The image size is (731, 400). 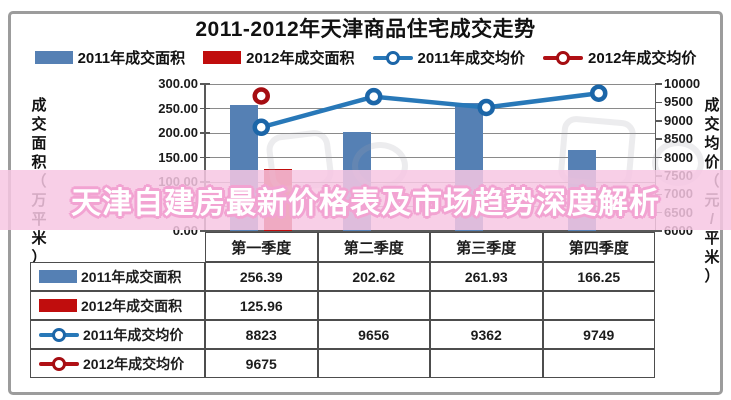 What do you see at coordinates (133, 334) in the screenshot?
I see `table-row-label-text: 2011年成交均价` at bounding box center [133, 334].